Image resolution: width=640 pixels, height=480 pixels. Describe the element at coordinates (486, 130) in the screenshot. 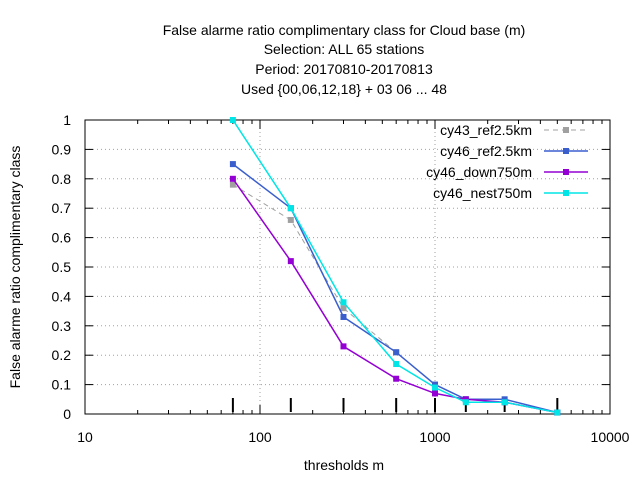

I see `legend-label: cy43_ref2.5km` at that location.